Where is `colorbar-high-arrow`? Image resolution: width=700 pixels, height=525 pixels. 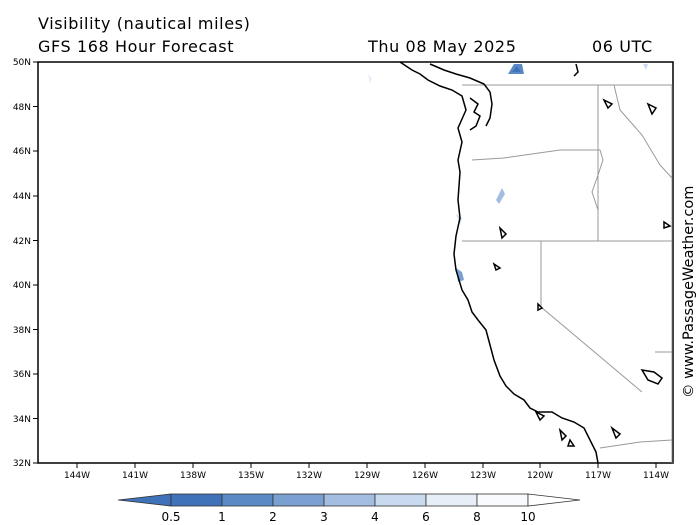 colorbar-high-arrow is located at coordinates (554, 500).